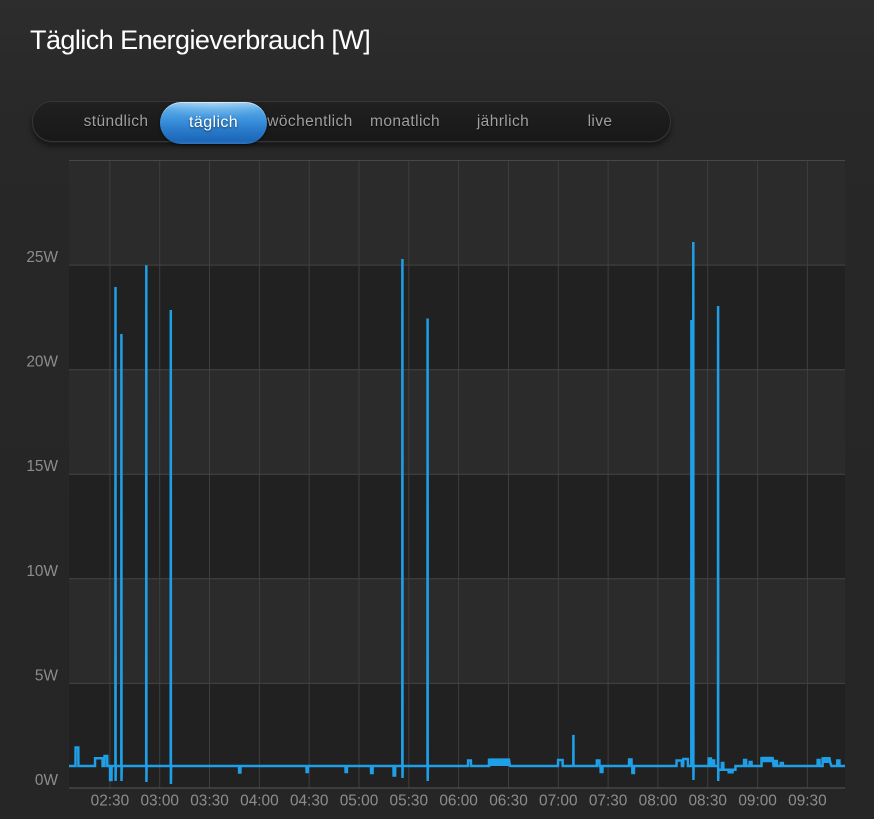 The height and width of the screenshot is (819, 874). What do you see at coordinates (42, 571) in the screenshot?
I see `svg-text: 10W` at bounding box center [42, 571].